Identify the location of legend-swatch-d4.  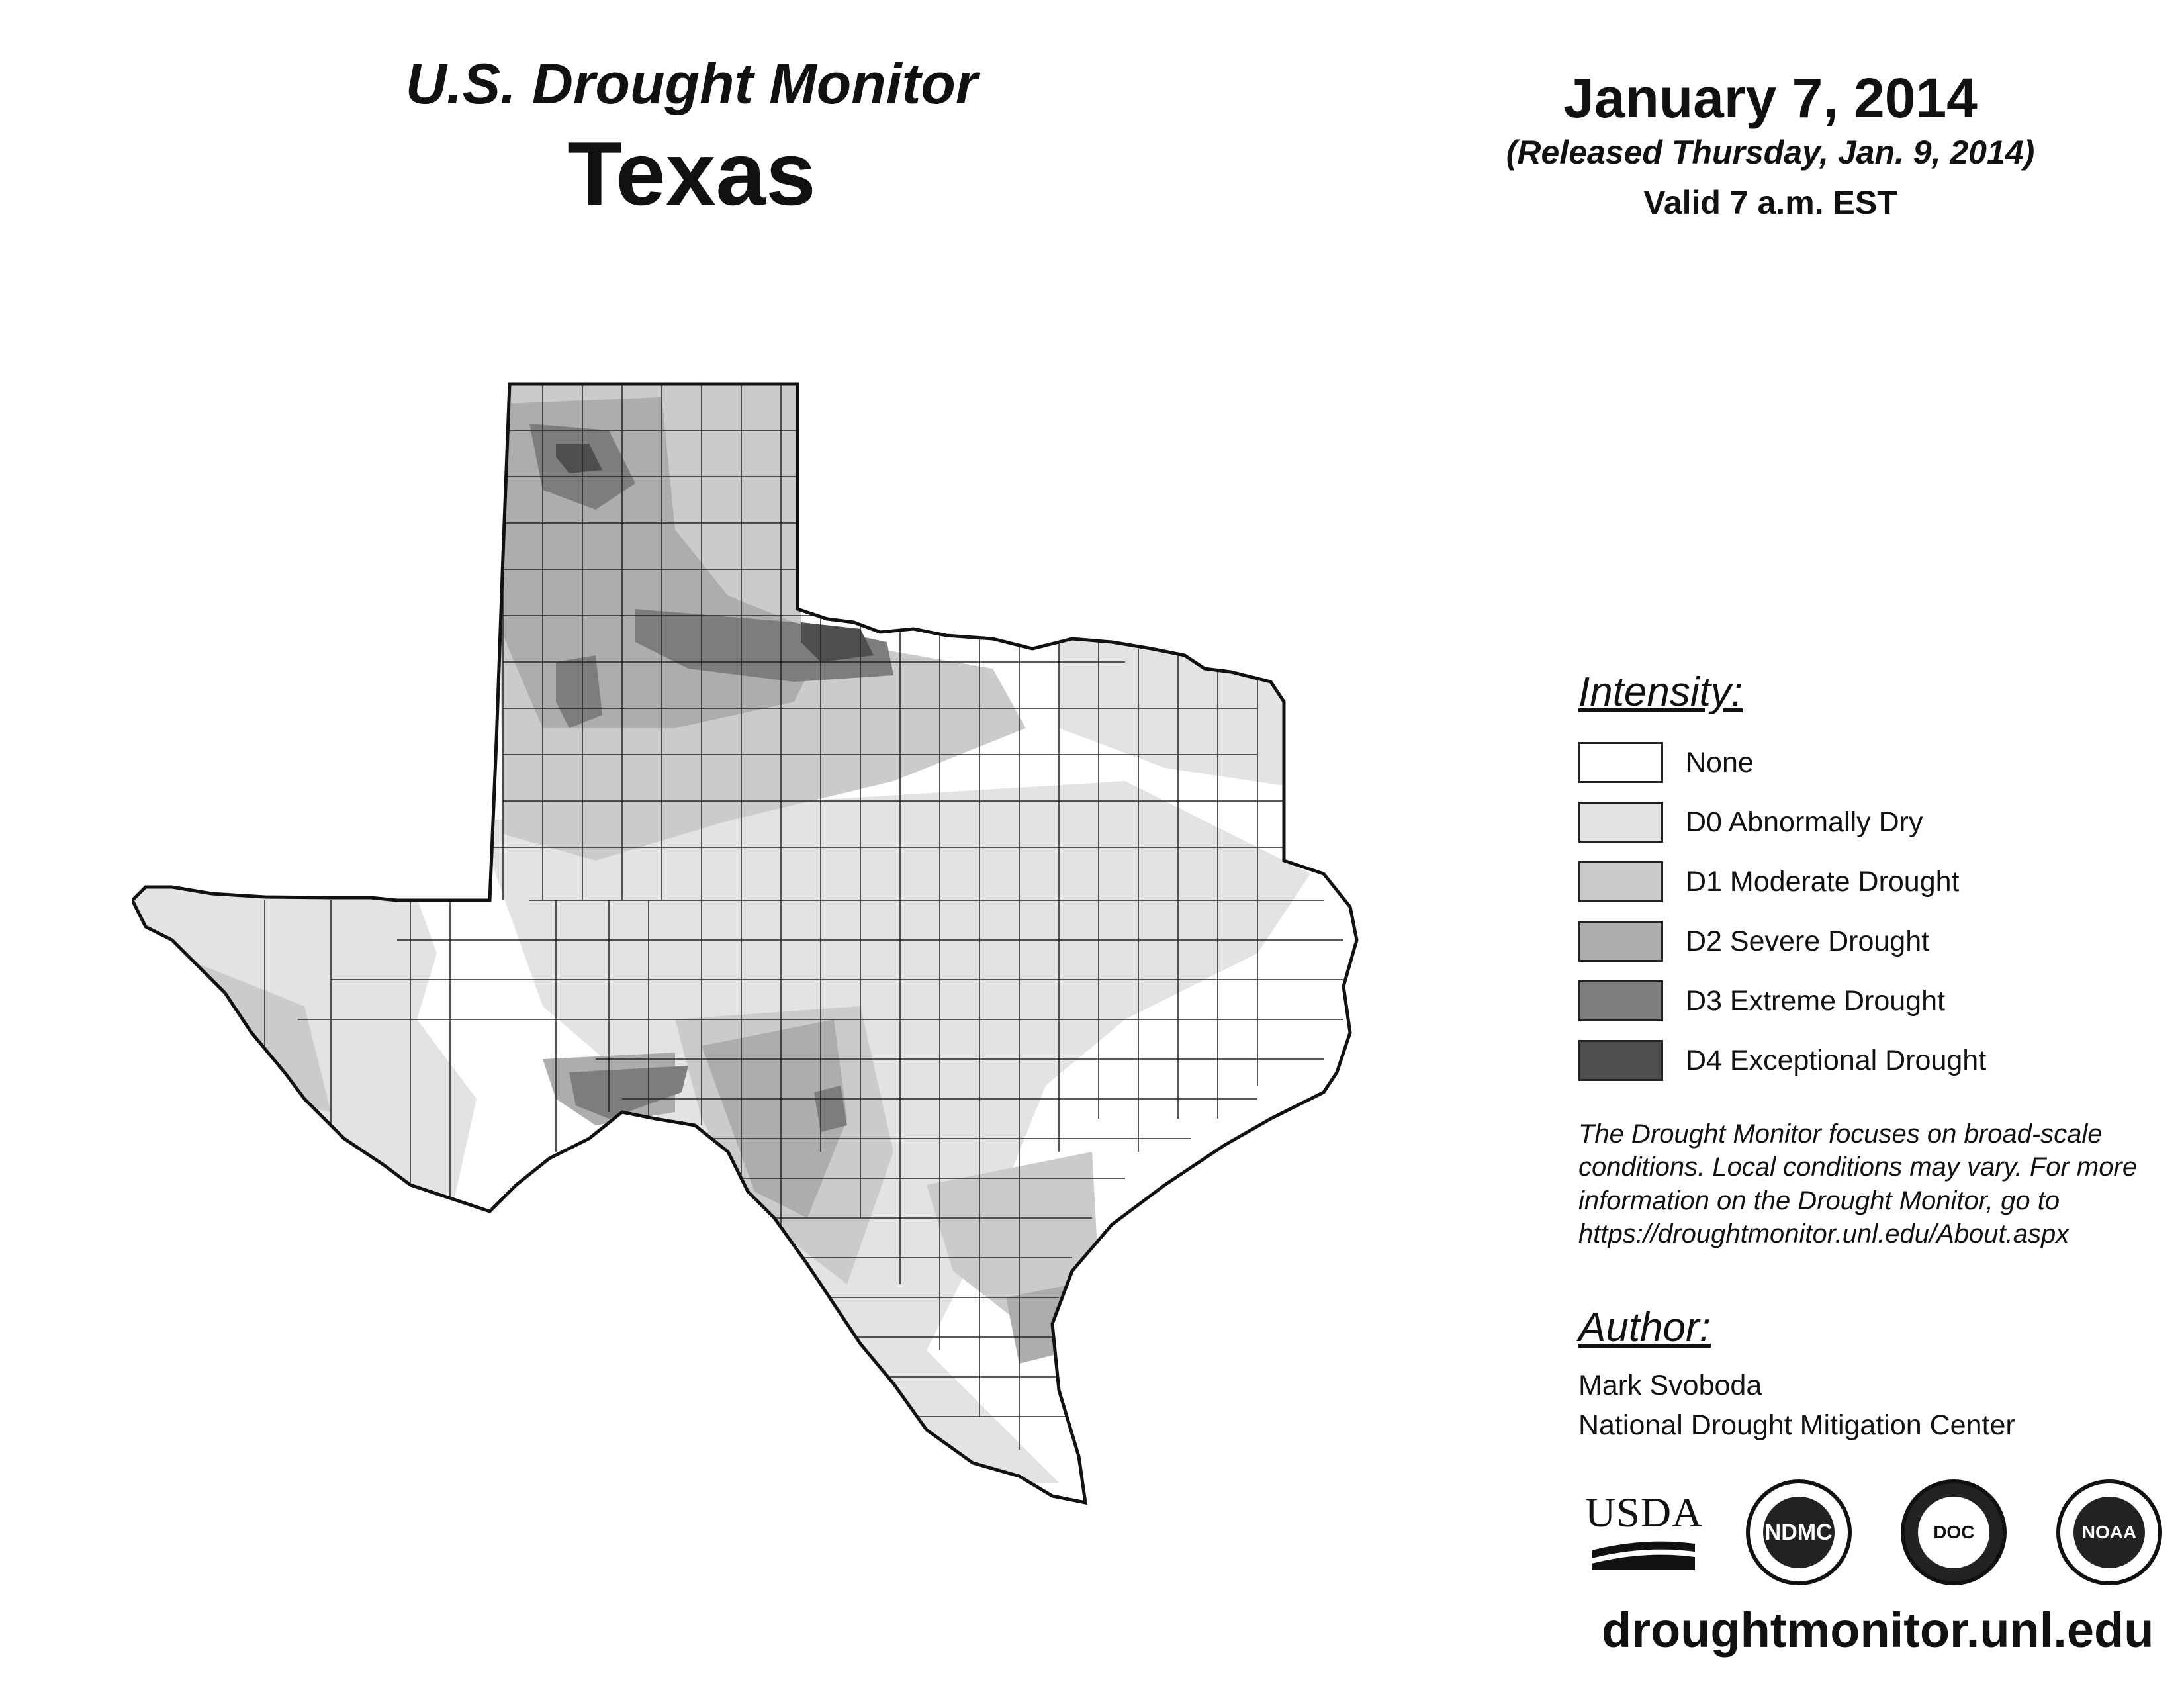
(1621, 1060).